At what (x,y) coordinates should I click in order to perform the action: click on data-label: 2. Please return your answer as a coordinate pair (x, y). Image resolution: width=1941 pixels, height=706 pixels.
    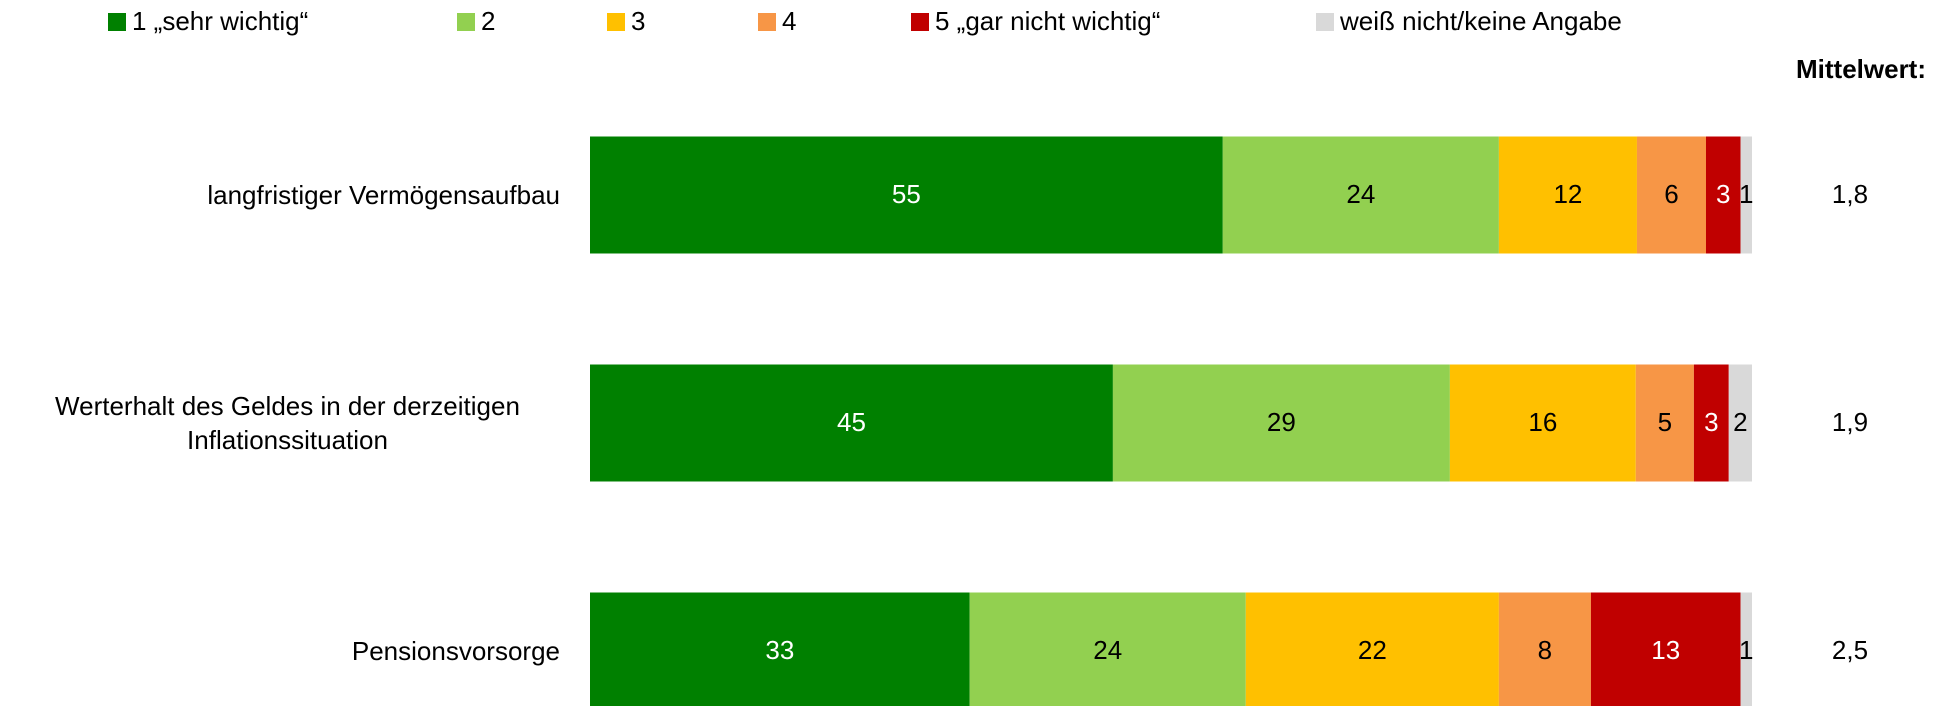
    Looking at the image, I should click on (1740, 422).